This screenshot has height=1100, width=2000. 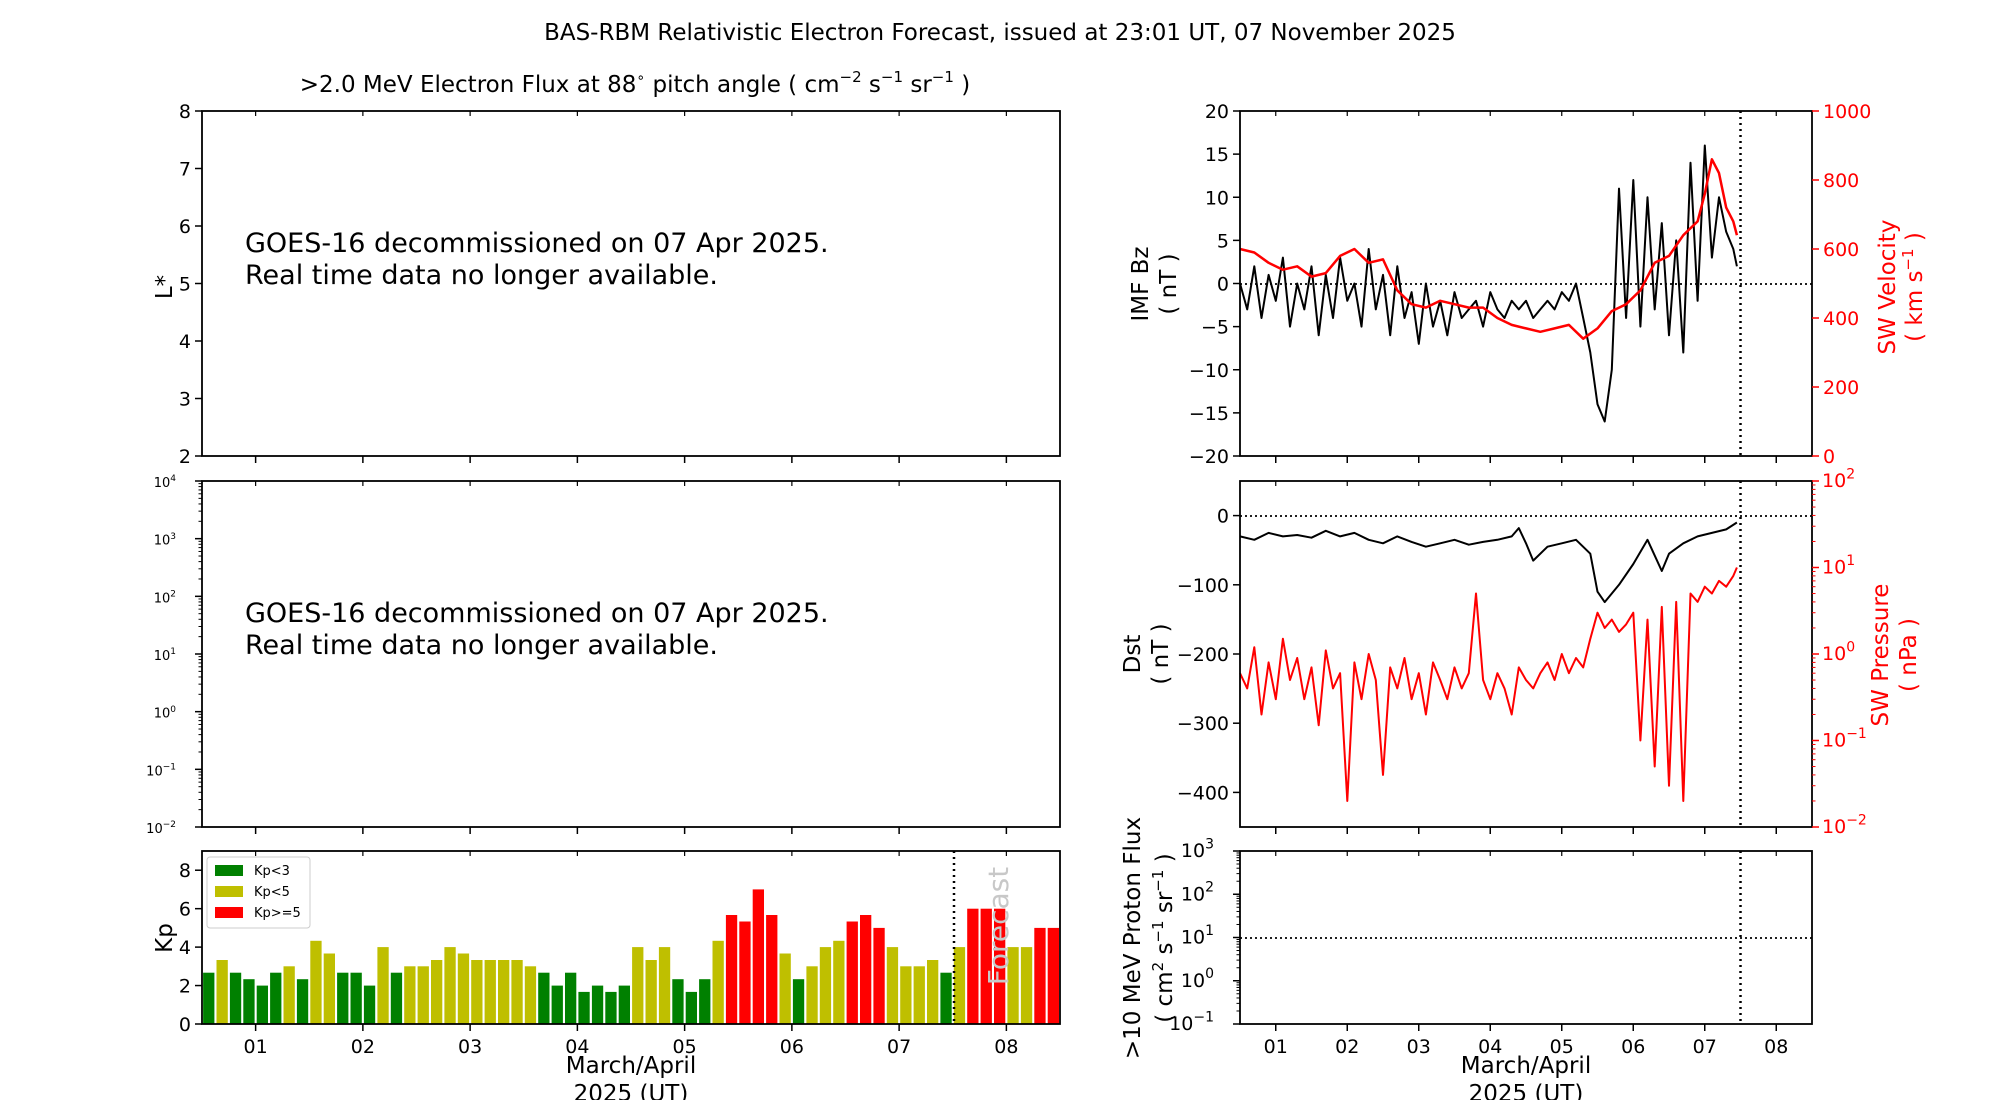 What do you see at coordinates (185, 1025) in the screenshot?
I see `kp-yticks-label: 0` at bounding box center [185, 1025].